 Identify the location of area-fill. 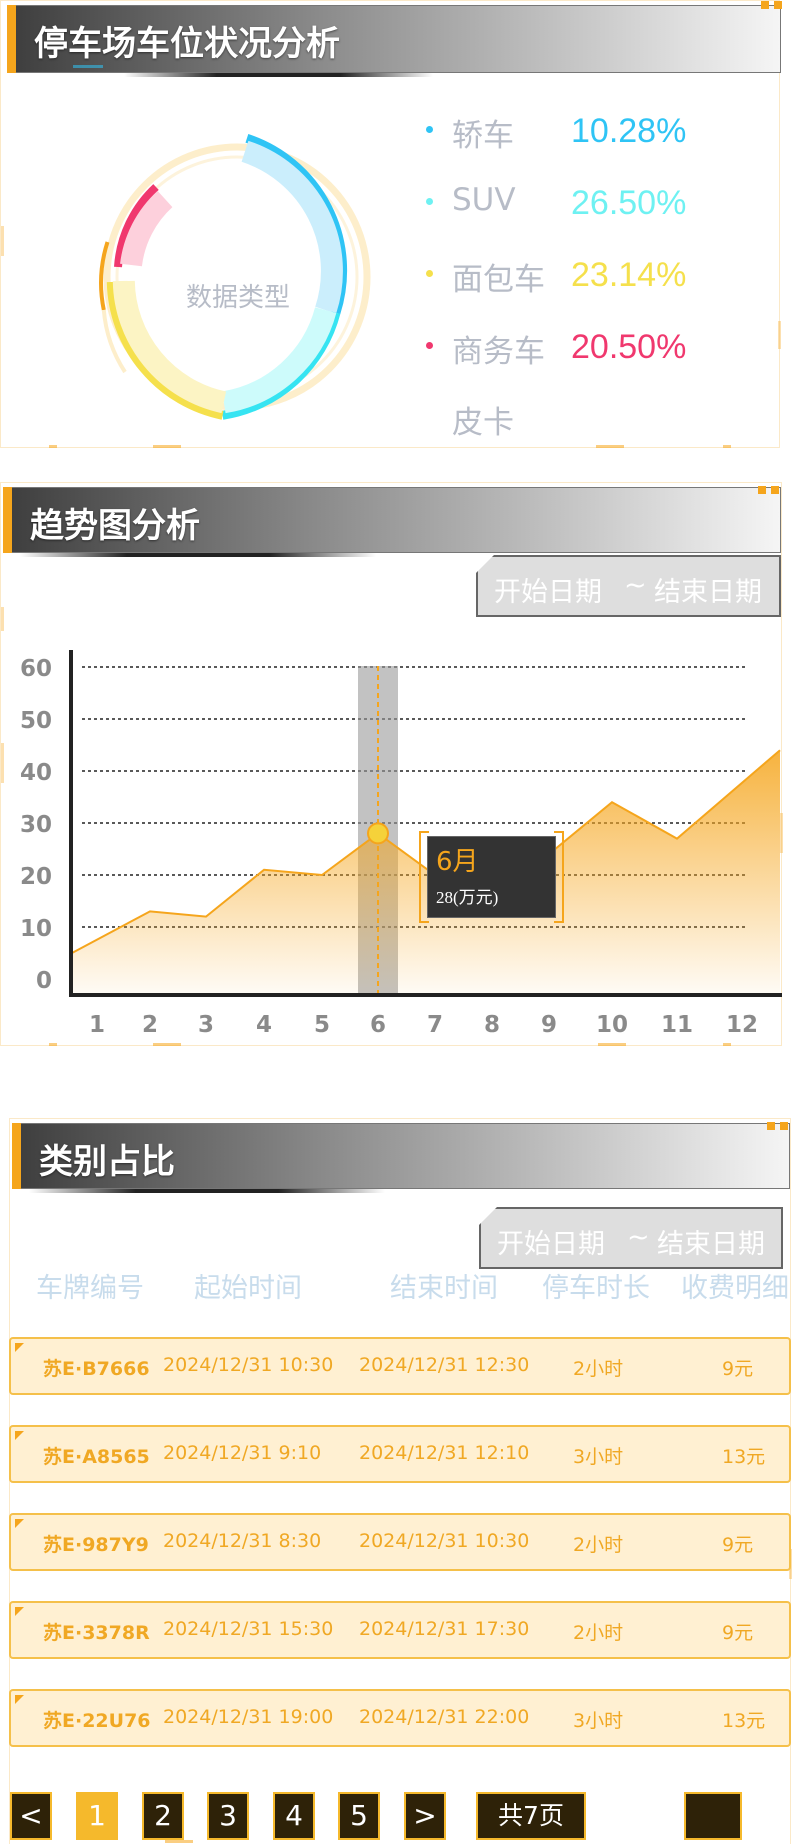
(426, 872).